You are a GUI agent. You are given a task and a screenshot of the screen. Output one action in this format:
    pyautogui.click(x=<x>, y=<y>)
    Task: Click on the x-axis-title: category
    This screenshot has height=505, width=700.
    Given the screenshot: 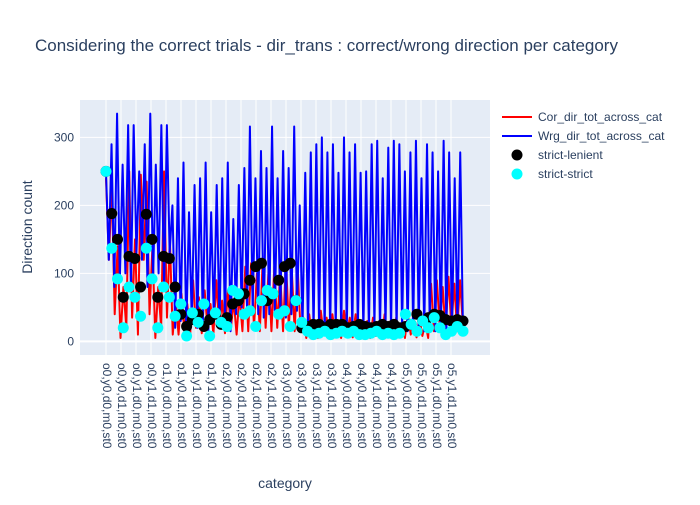 What is the action you would take?
    pyautogui.click(x=285, y=483)
    